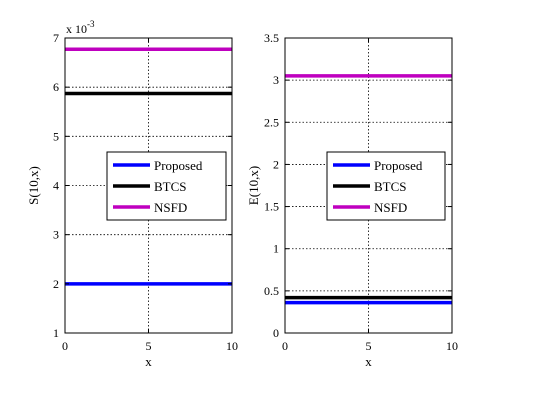 The height and width of the screenshot is (403, 533). What do you see at coordinates (276, 333) in the screenshot?
I see `y-tick-label: 0` at bounding box center [276, 333].